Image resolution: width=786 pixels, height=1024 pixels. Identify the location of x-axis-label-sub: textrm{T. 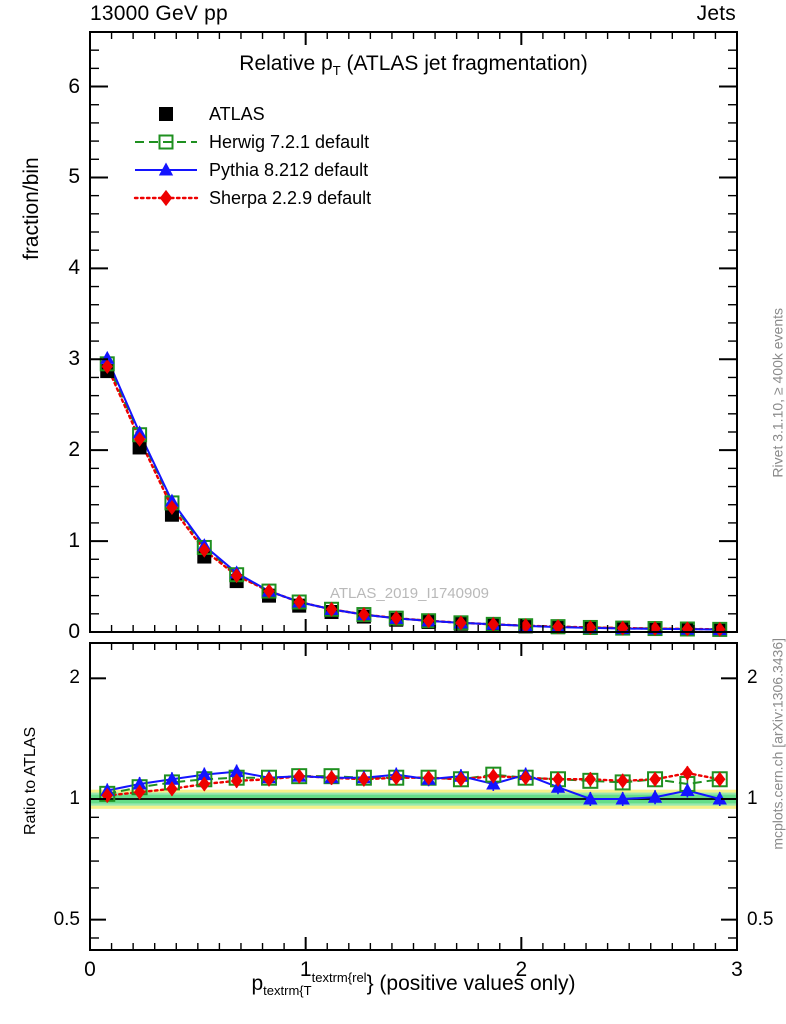
(287, 991).